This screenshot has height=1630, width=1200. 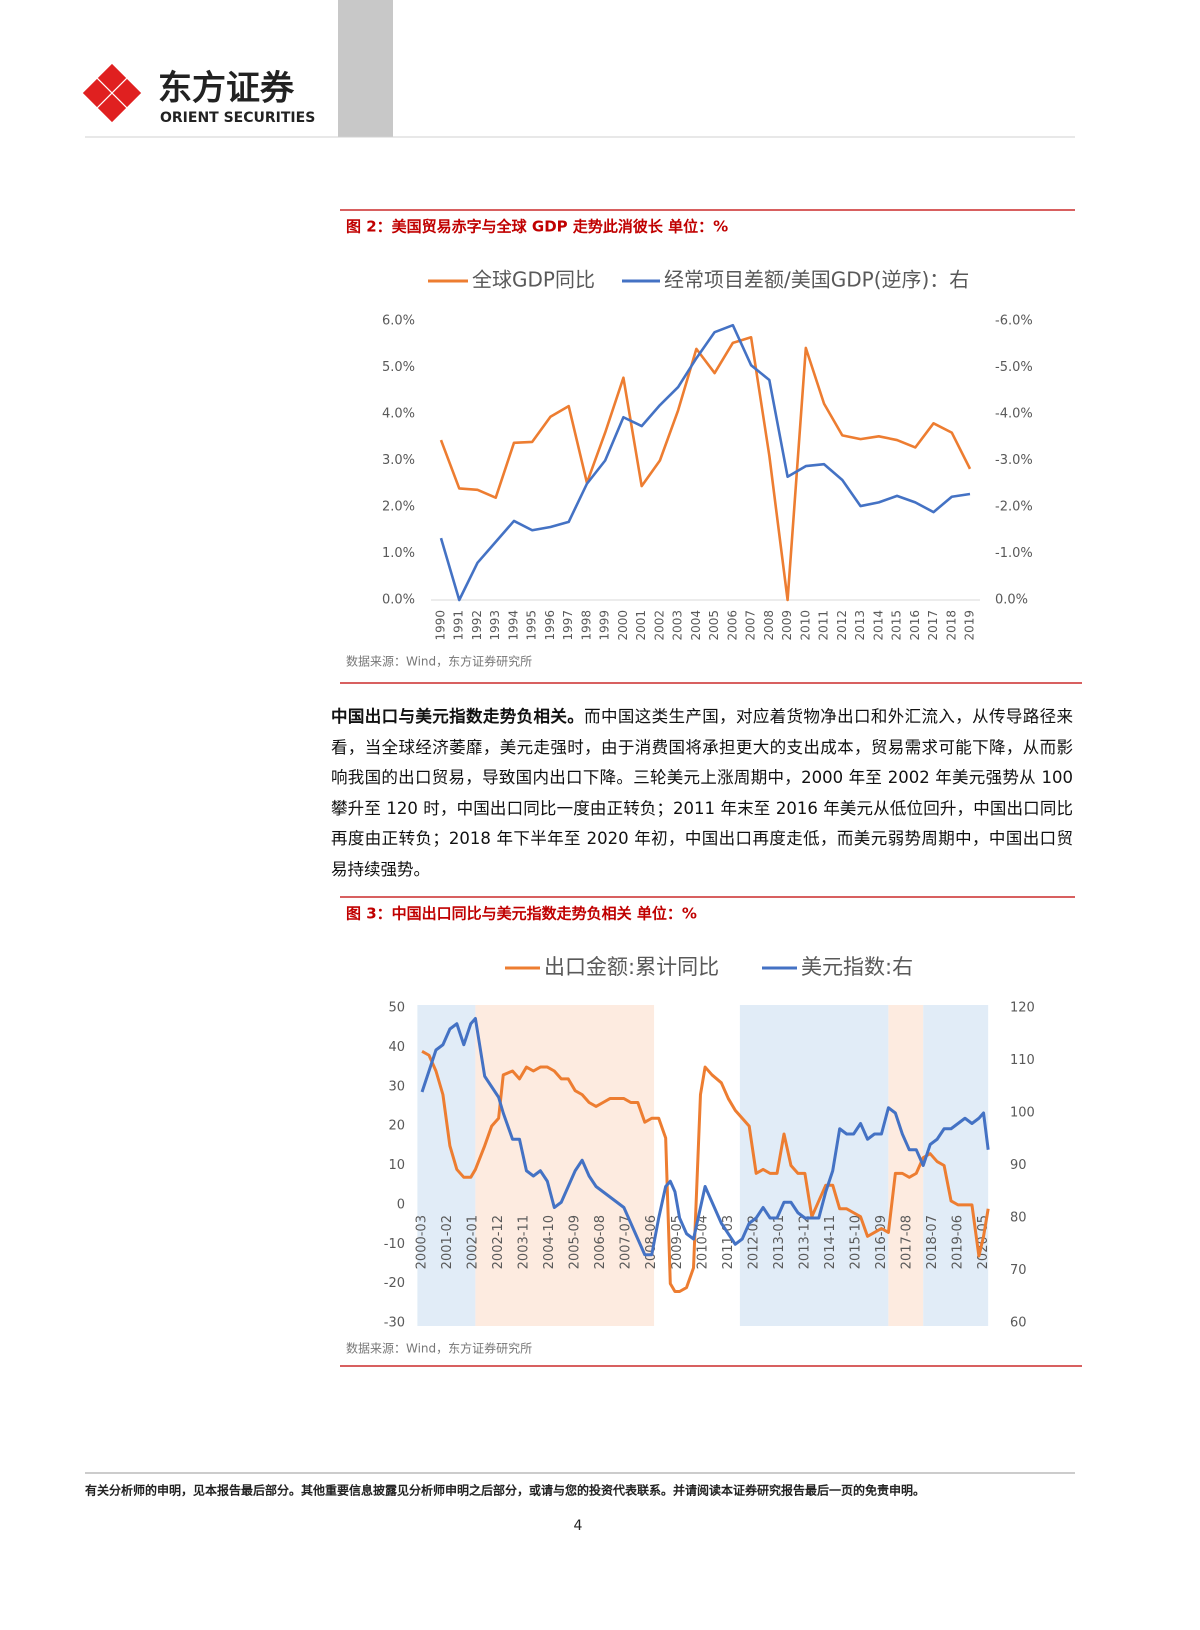 I want to click on y-tick-label: 10, so click(x=396, y=1165).